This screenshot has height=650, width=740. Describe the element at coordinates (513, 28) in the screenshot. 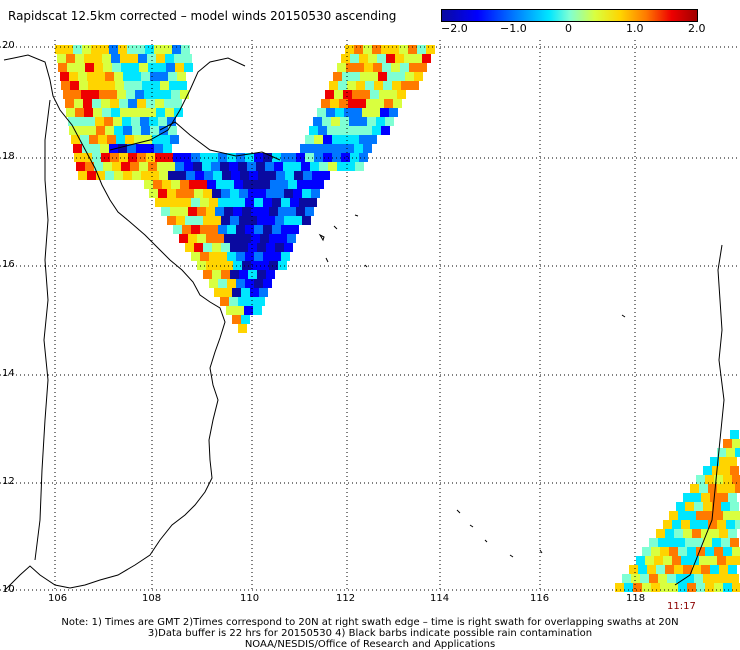

I see `colorbar-tick: −1.0` at that location.